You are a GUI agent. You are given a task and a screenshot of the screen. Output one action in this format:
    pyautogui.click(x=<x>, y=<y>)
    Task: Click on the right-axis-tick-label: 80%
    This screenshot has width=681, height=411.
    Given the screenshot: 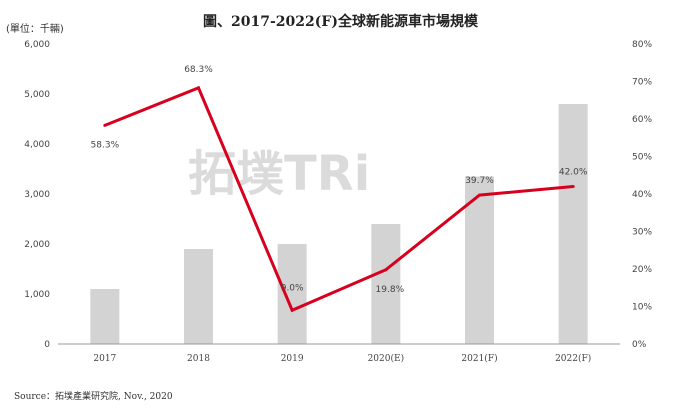 What is the action you would take?
    pyautogui.click(x=642, y=45)
    